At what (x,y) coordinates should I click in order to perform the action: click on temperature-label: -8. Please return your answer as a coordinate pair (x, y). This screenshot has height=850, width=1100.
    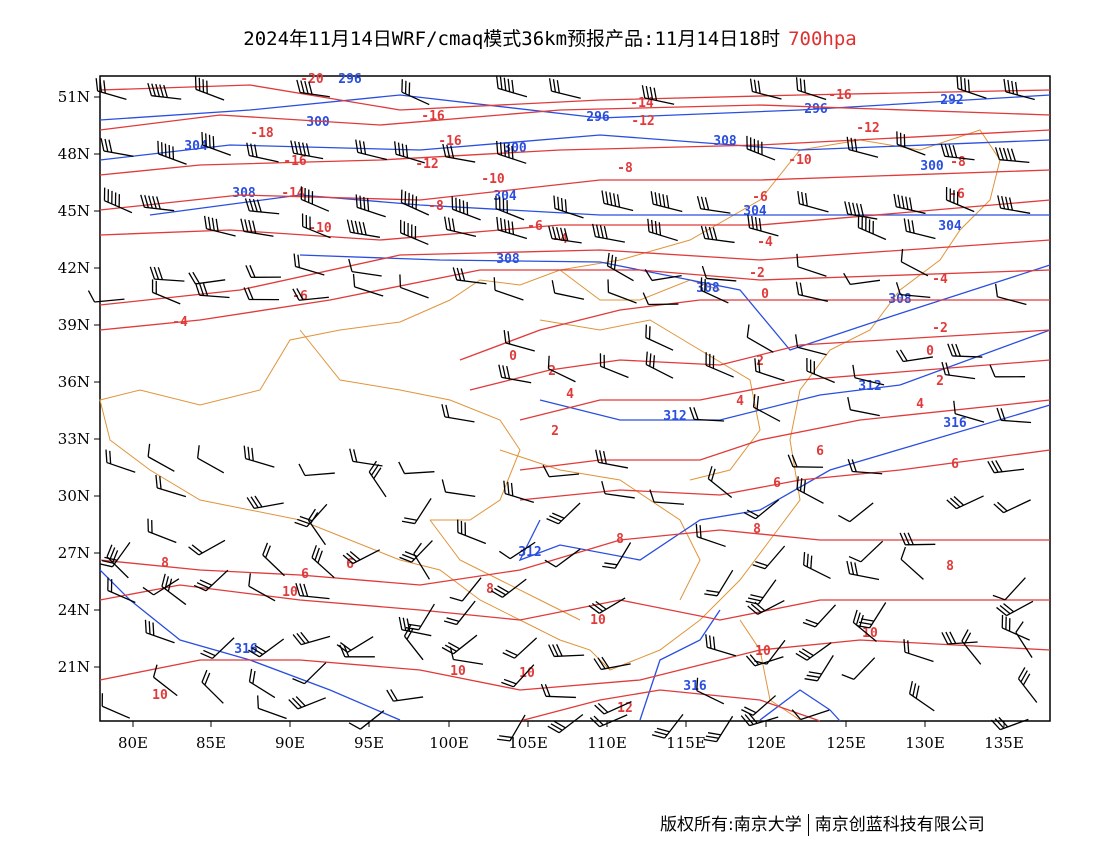
    Looking at the image, I should click on (436, 206).